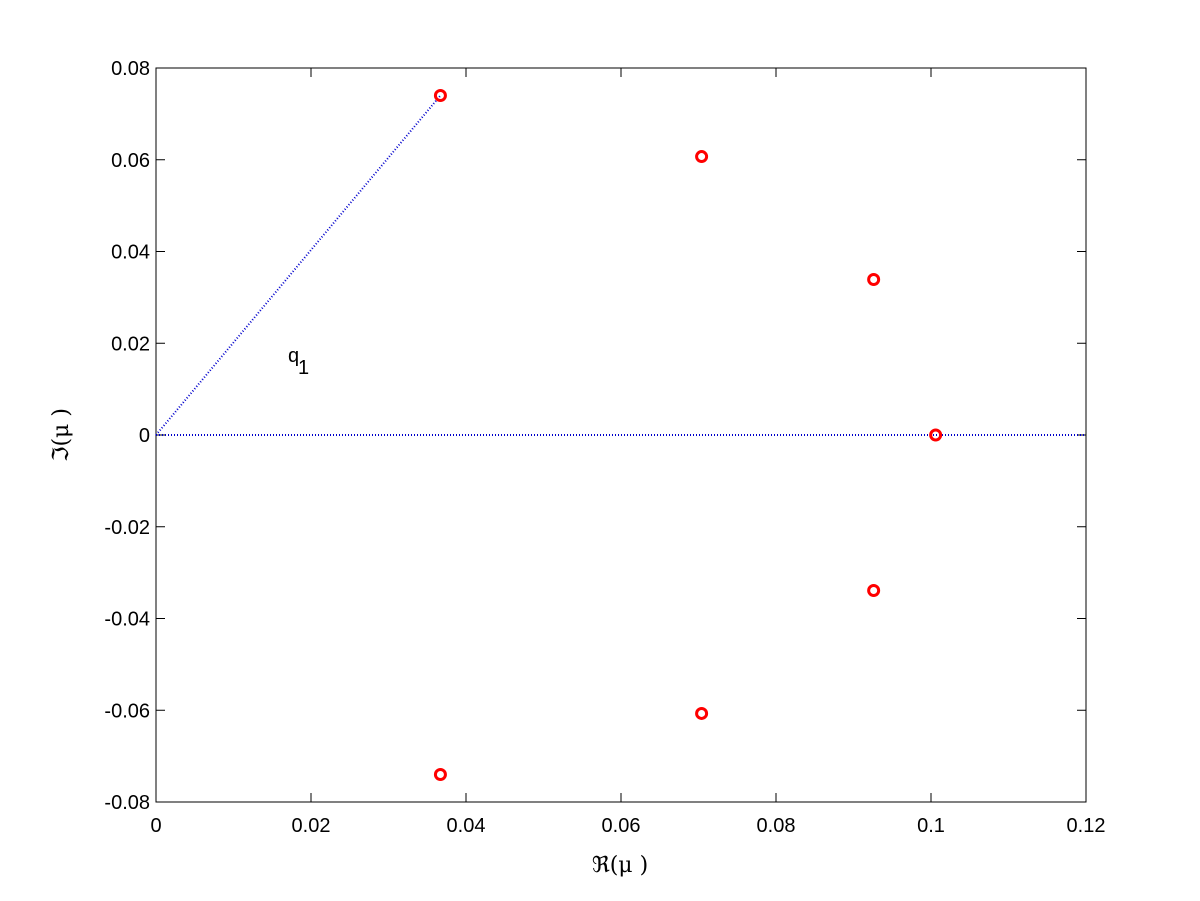 The height and width of the screenshot is (901, 1200). What do you see at coordinates (621, 826) in the screenshot?
I see `x-tick-label: 0.06` at bounding box center [621, 826].